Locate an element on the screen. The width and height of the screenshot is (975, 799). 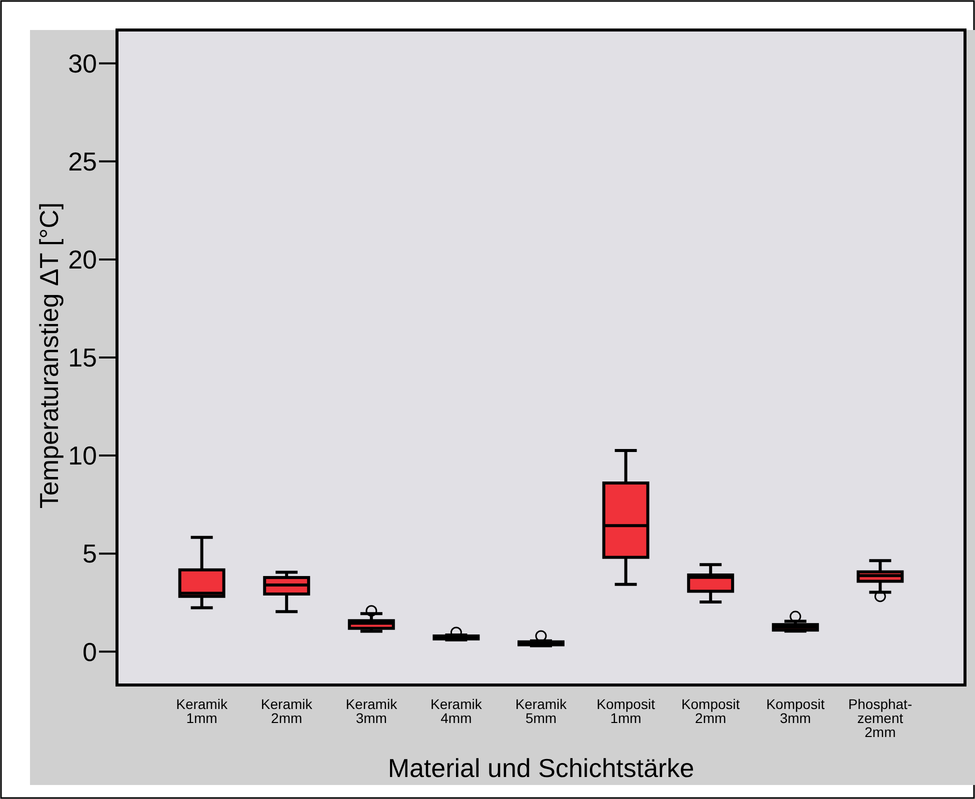
y-tick-label: 30 is located at coordinates (82, 63).